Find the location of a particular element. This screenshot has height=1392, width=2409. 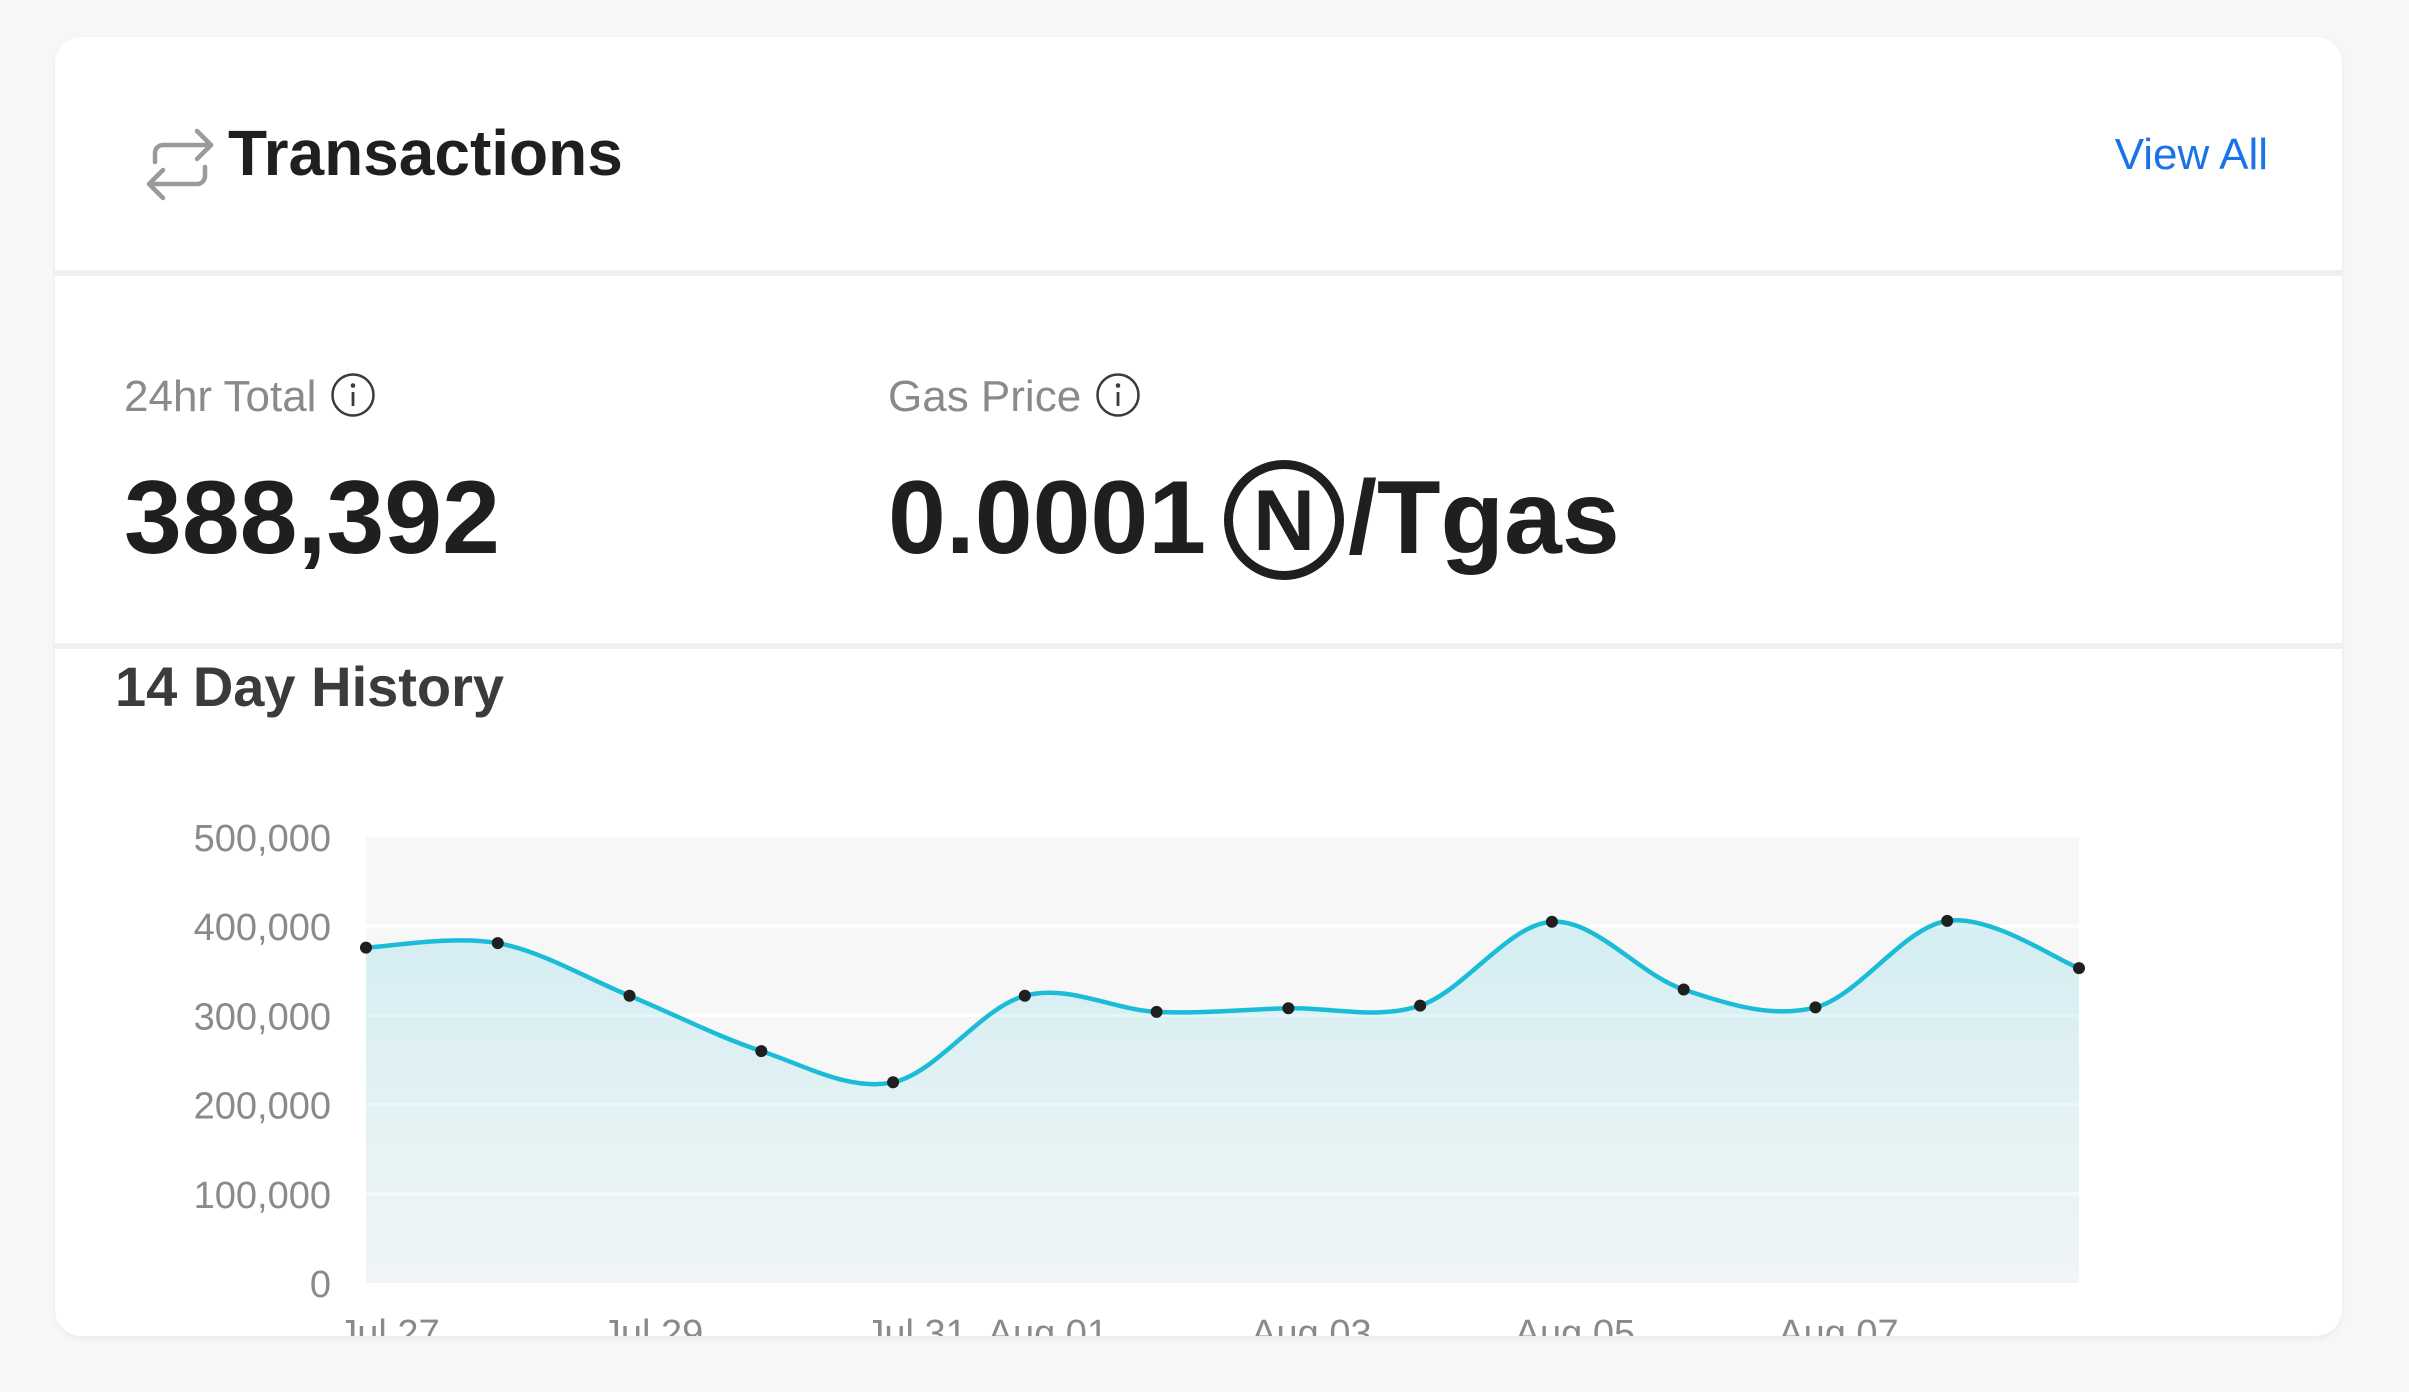

card-title: Transactions is located at coordinates (425, 153).